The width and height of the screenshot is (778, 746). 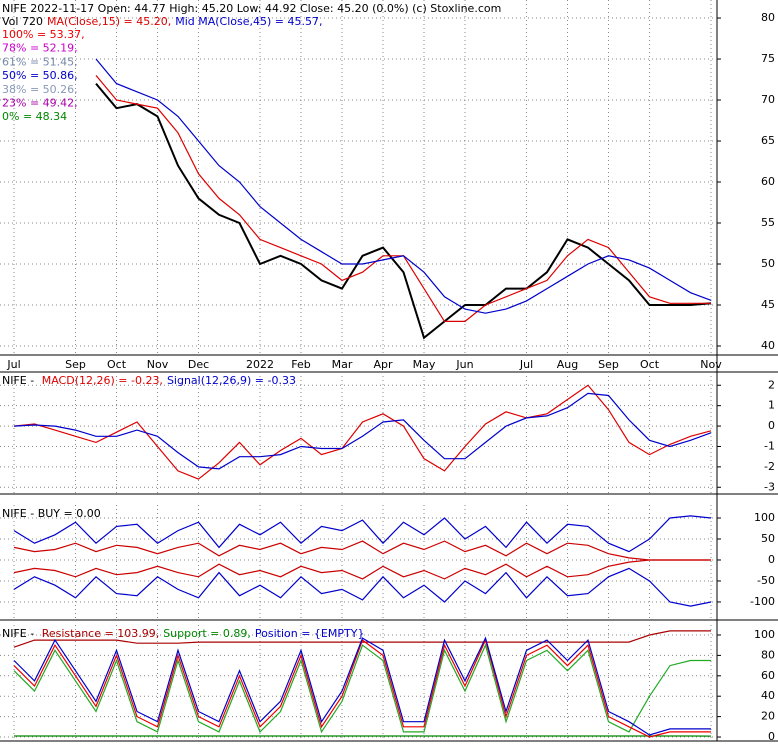 What do you see at coordinates (768, 222) in the screenshot?
I see `y-tick-label: 55` at bounding box center [768, 222].